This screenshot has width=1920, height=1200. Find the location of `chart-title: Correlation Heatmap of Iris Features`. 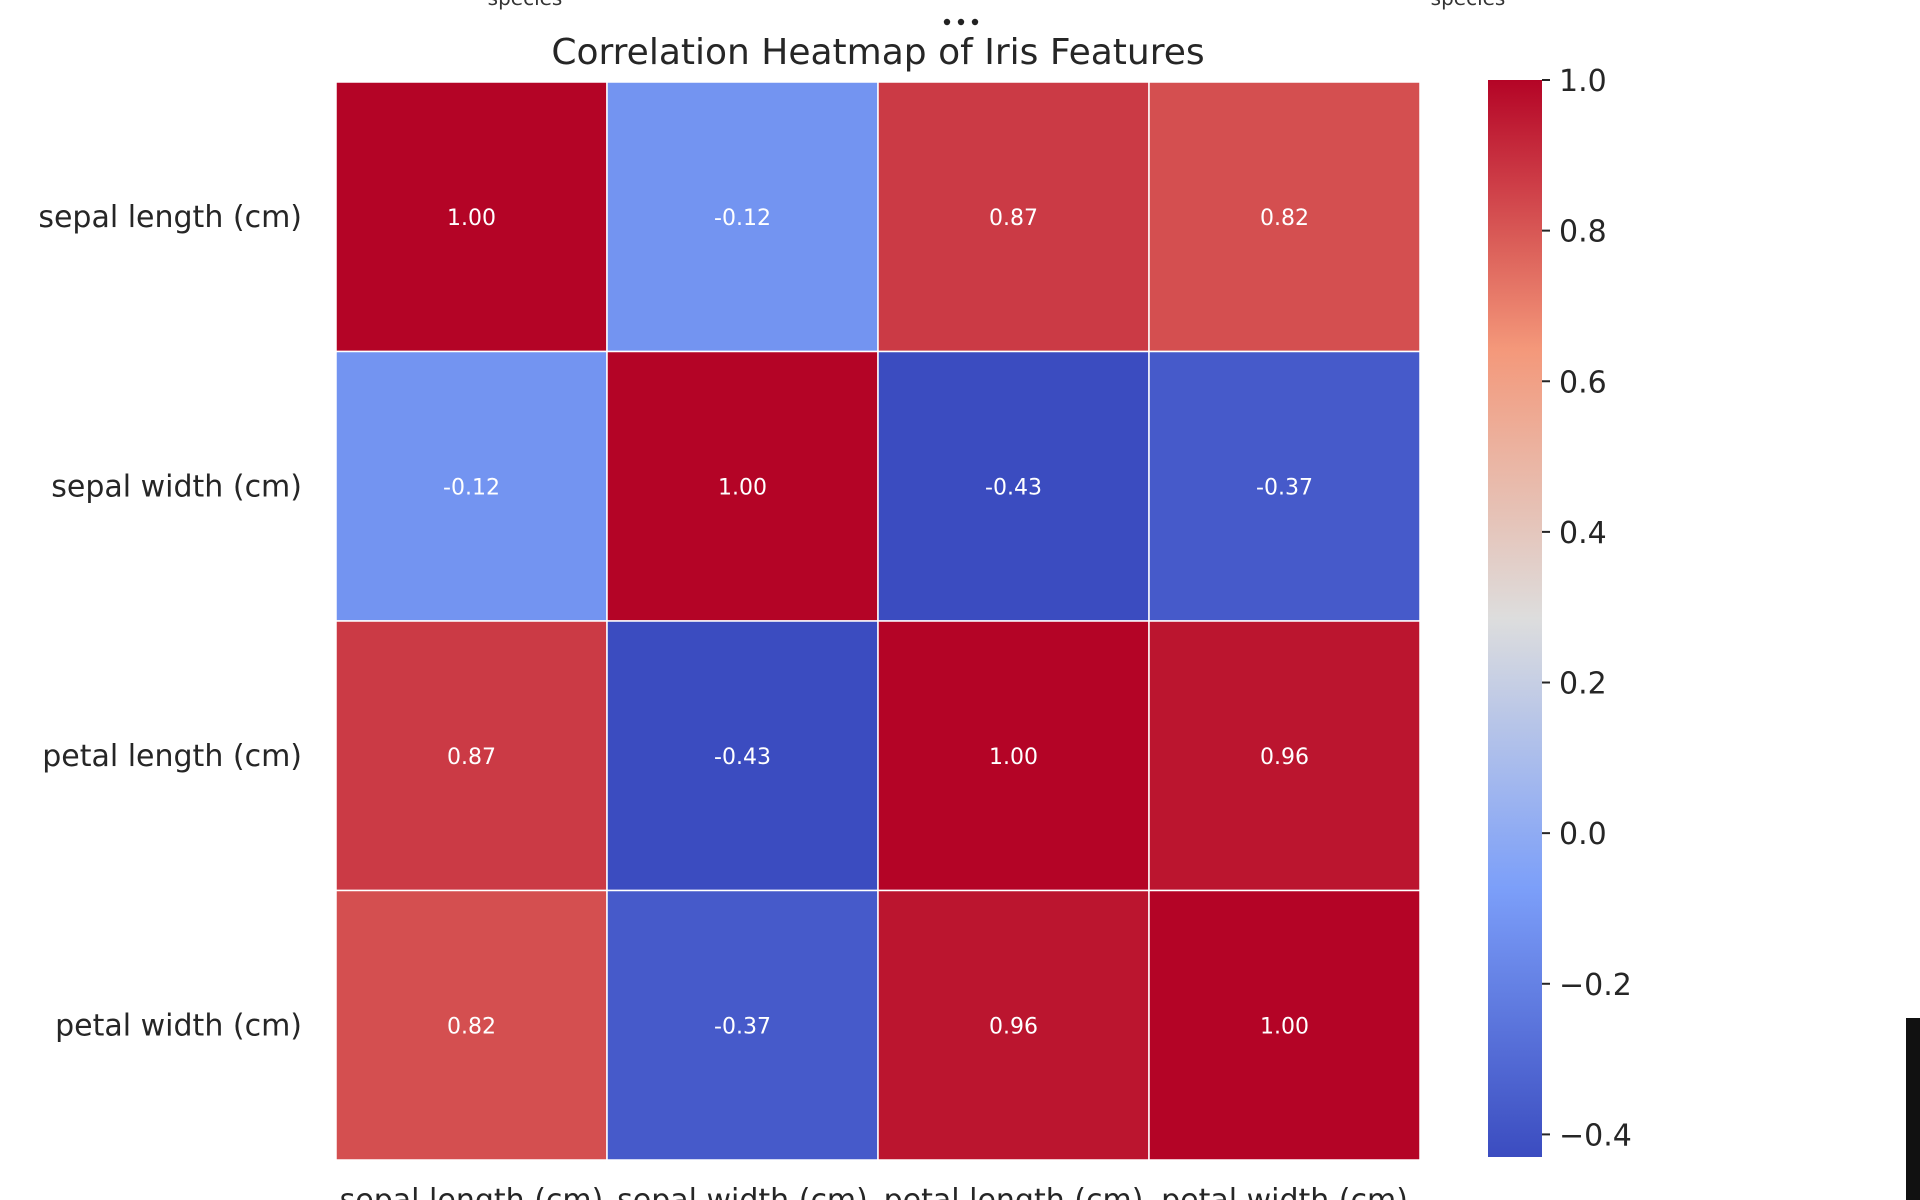

chart-title: Correlation Heatmap of Iris Features is located at coordinates (877, 52).